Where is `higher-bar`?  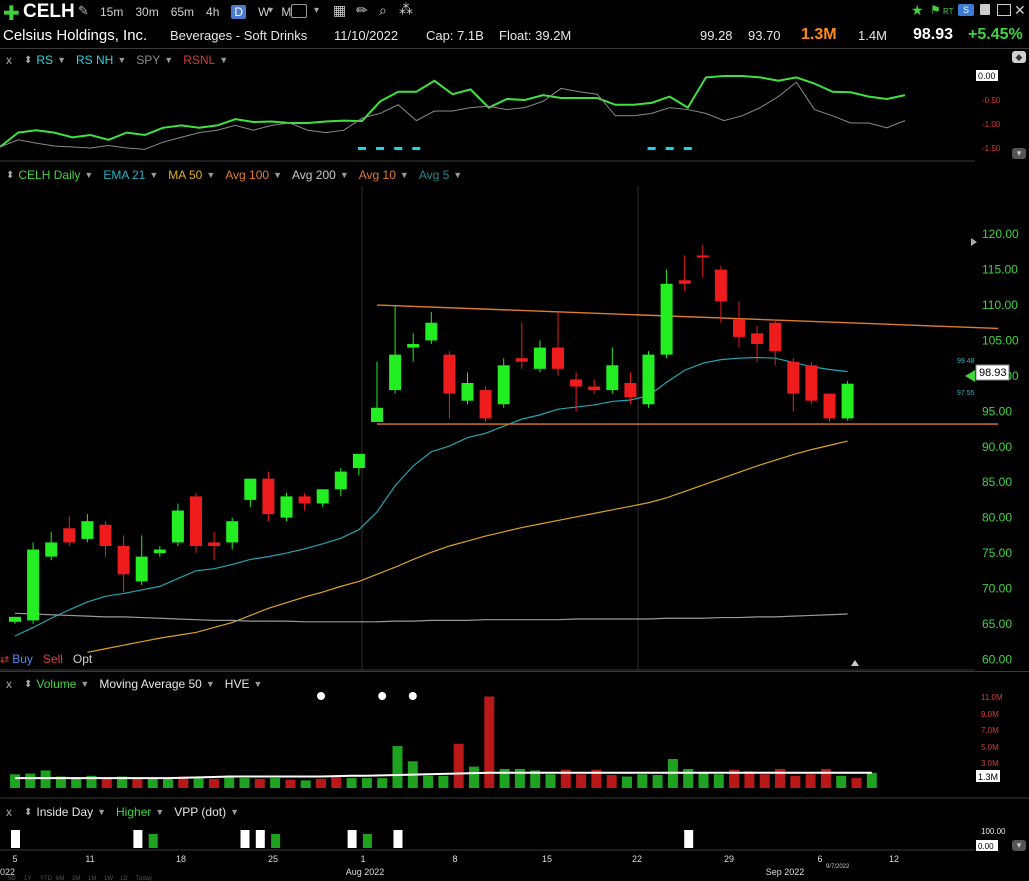
higher-bar is located at coordinates (153, 841).